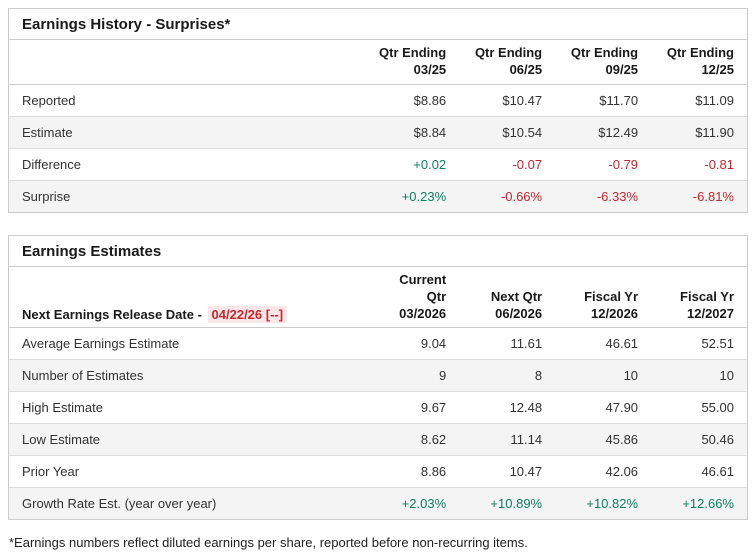  What do you see at coordinates (378, 471) in the screenshot?
I see `table-row-prior-year: Prior Year 8.86 10.47 42.06 46.61` at bounding box center [378, 471].